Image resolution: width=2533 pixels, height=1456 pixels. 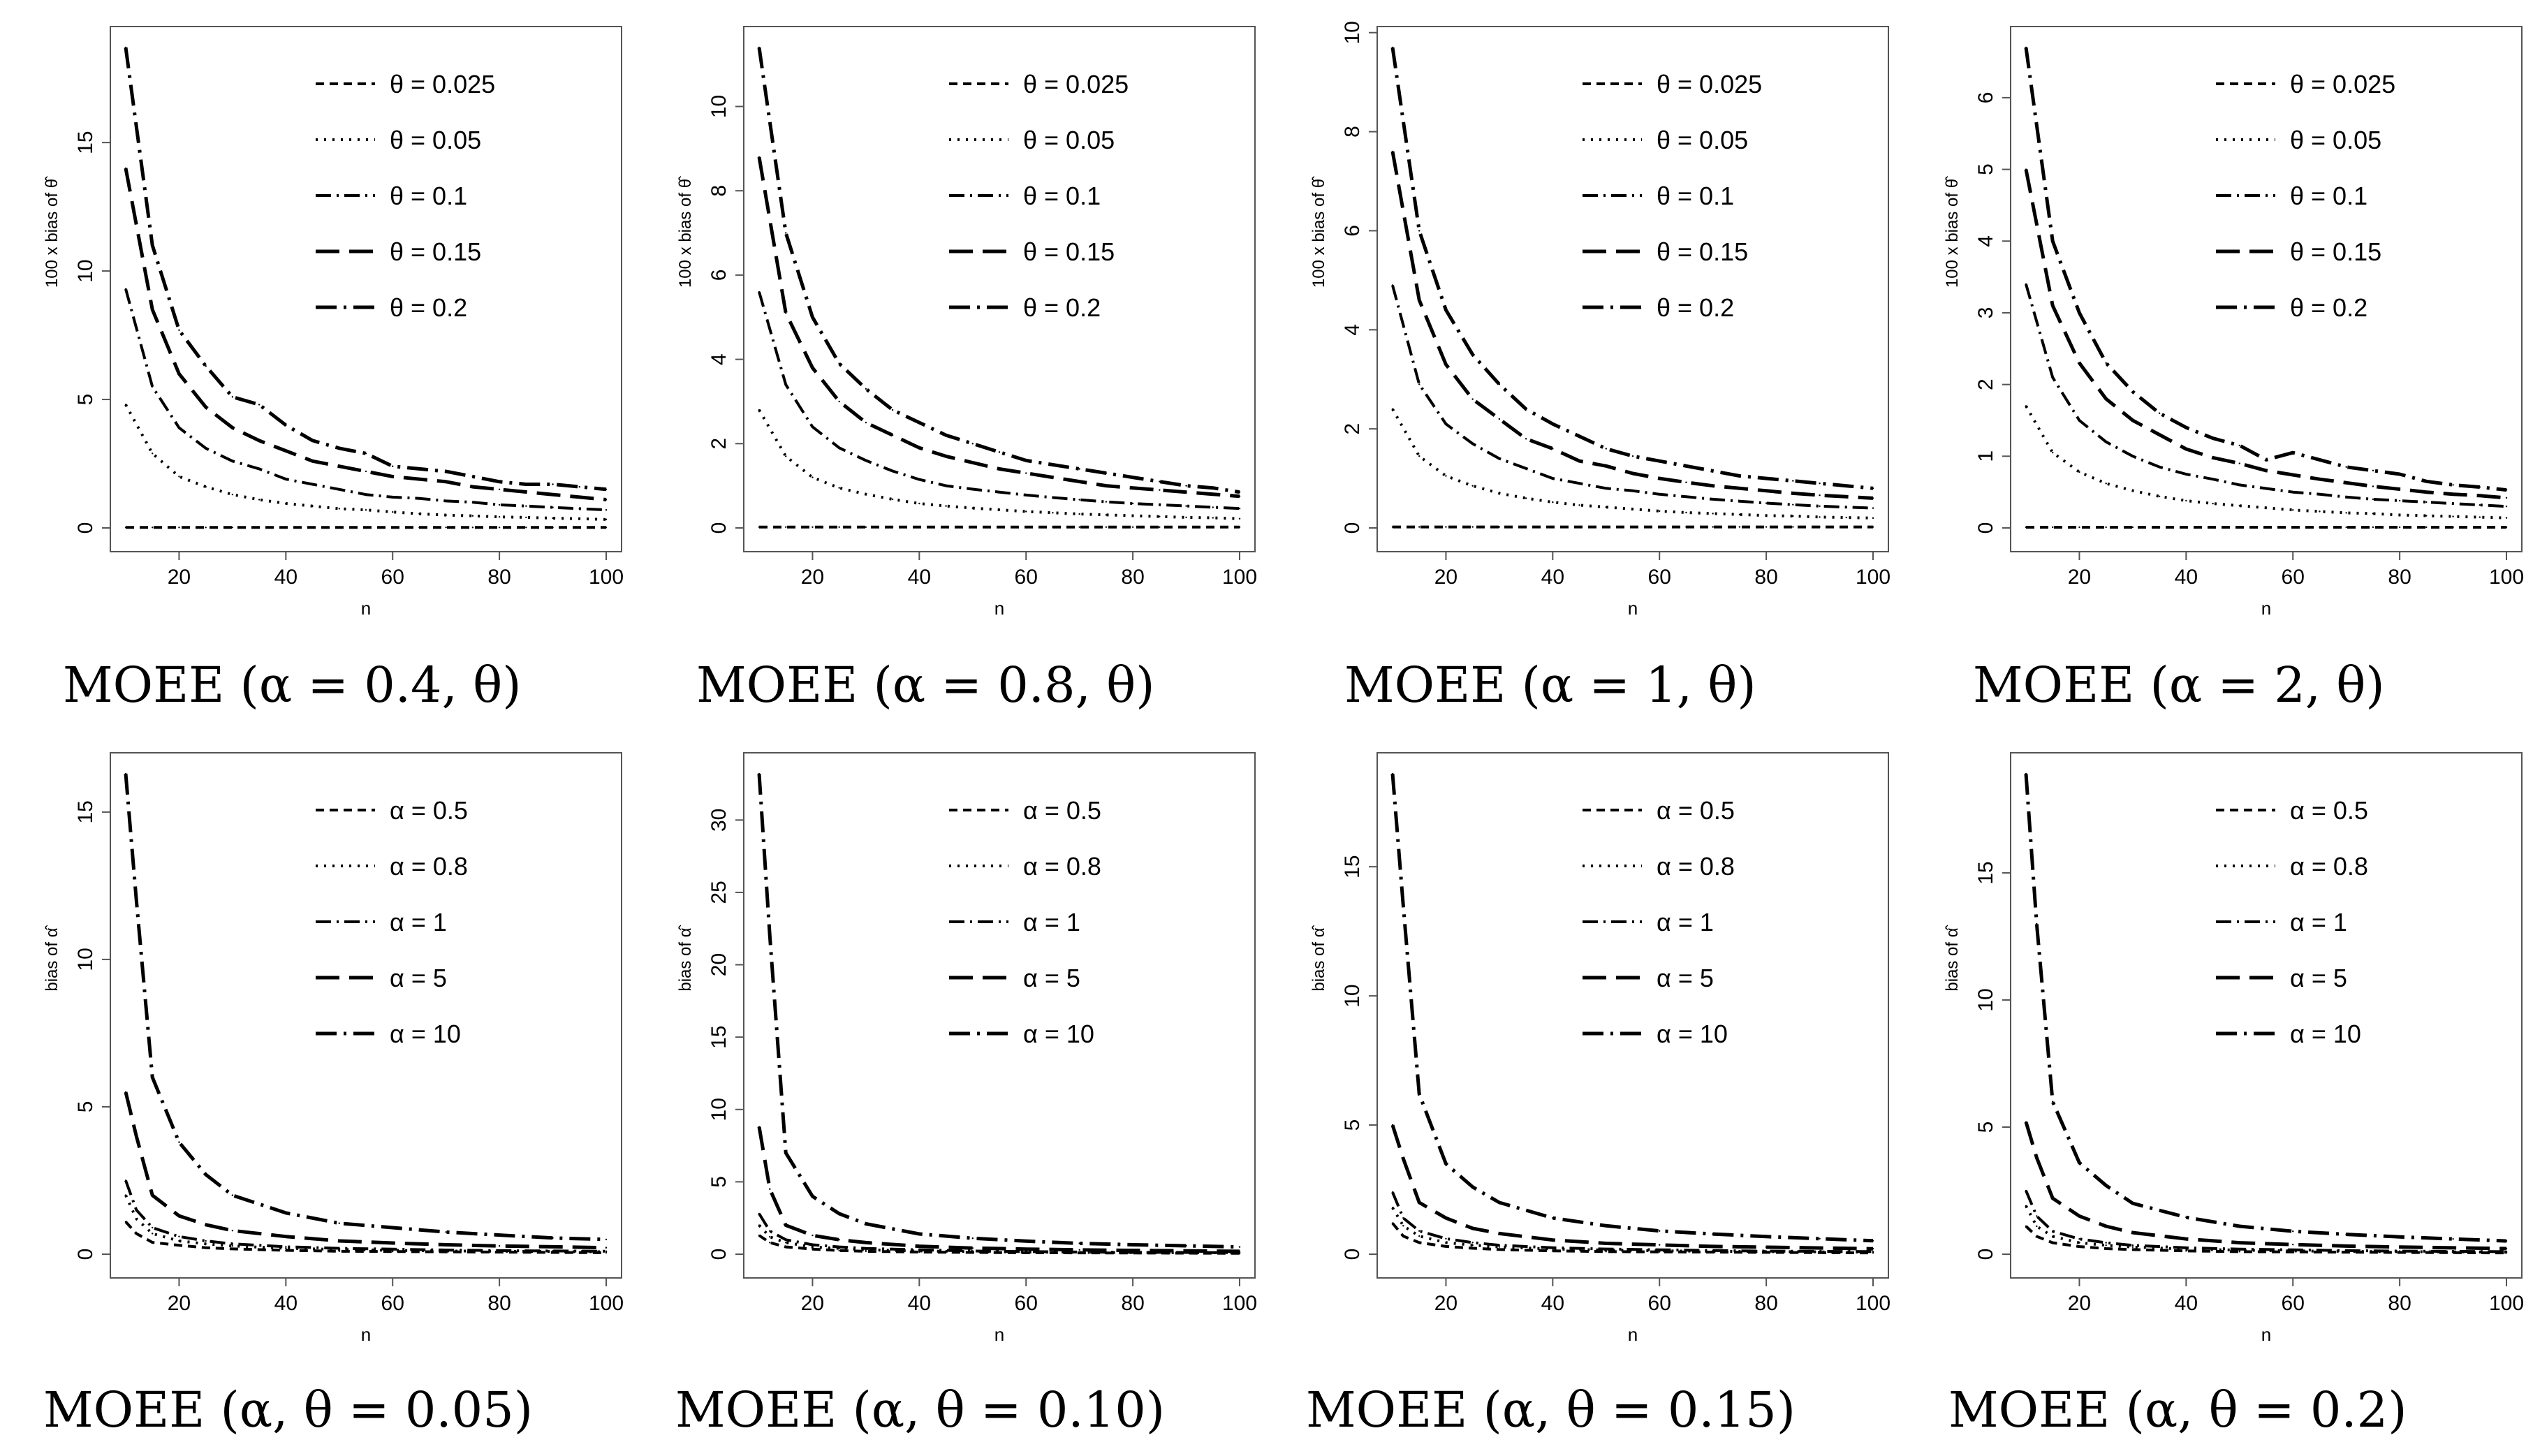 I want to click on legend-label: α = 10, so click(x=1692, y=1034).